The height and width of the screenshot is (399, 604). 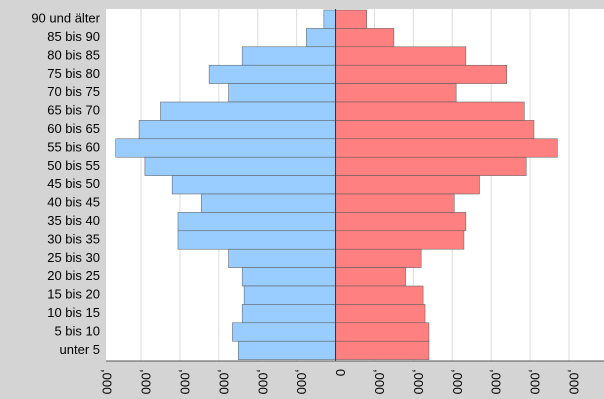 I want to click on category-label: 25 bis 30, so click(x=73, y=257).